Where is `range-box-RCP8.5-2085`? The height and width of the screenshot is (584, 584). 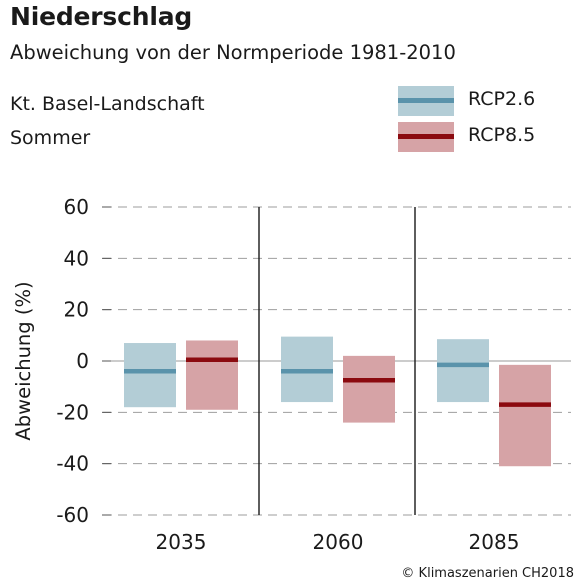 range-box-RCP8.5-2085 is located at coordinates (525, 415).